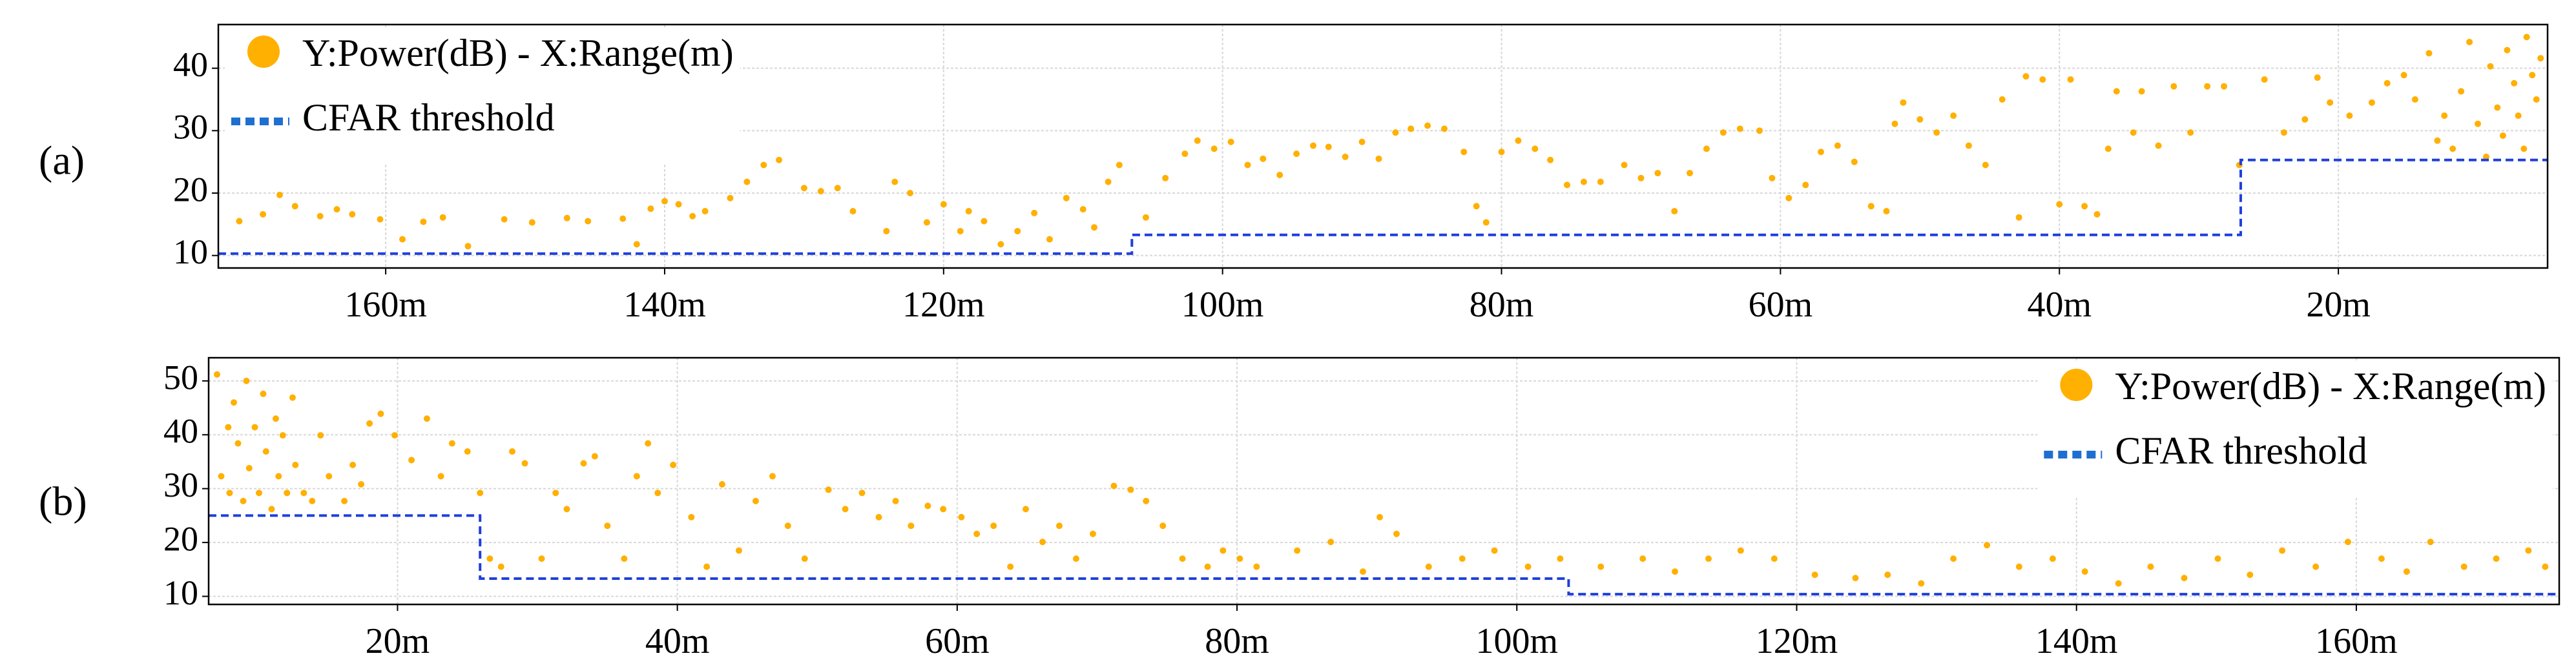 The width and height of the screenshot is (2576, 669). I want to click on y-tick-label: 10, so click(180, 592).